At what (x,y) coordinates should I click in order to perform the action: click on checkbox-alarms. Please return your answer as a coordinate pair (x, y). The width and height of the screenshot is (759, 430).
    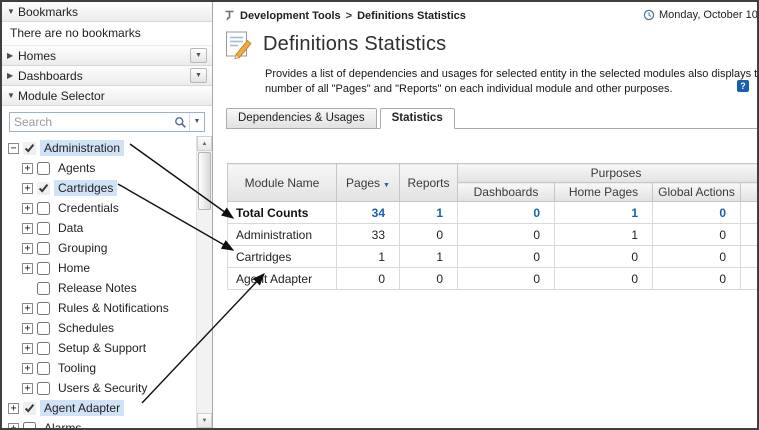
    Looking at the image, I should click on (29, 424).